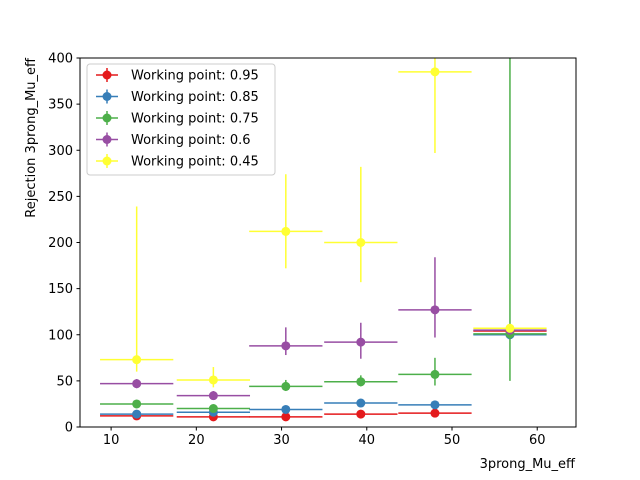 Image resolution: width=640 pixels, height=480 pixels. Describe the element at coordinates (64, 381) in the screenshot. I see `y-tick-label: 50` at that location.